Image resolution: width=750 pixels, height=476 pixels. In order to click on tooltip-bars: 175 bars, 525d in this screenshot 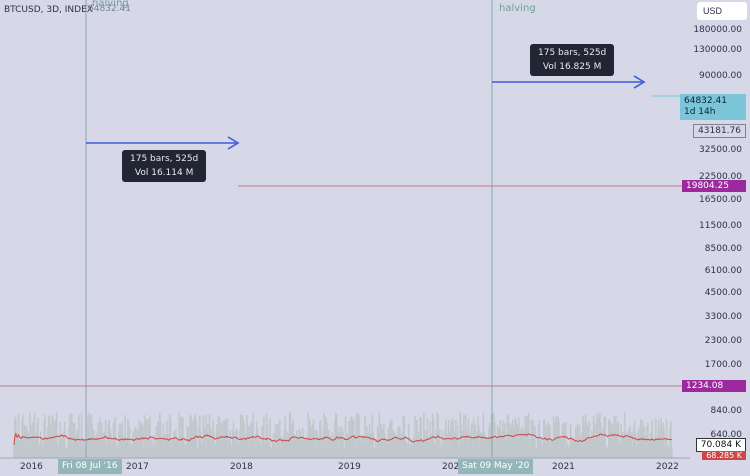, I will do `click(572, 53)`.